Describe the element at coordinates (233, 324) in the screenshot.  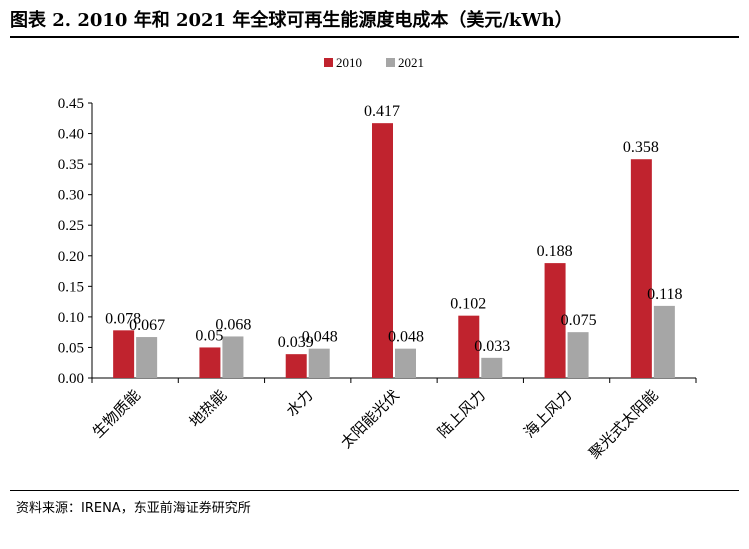
I see `data-label-2021: 0.068` at that location.